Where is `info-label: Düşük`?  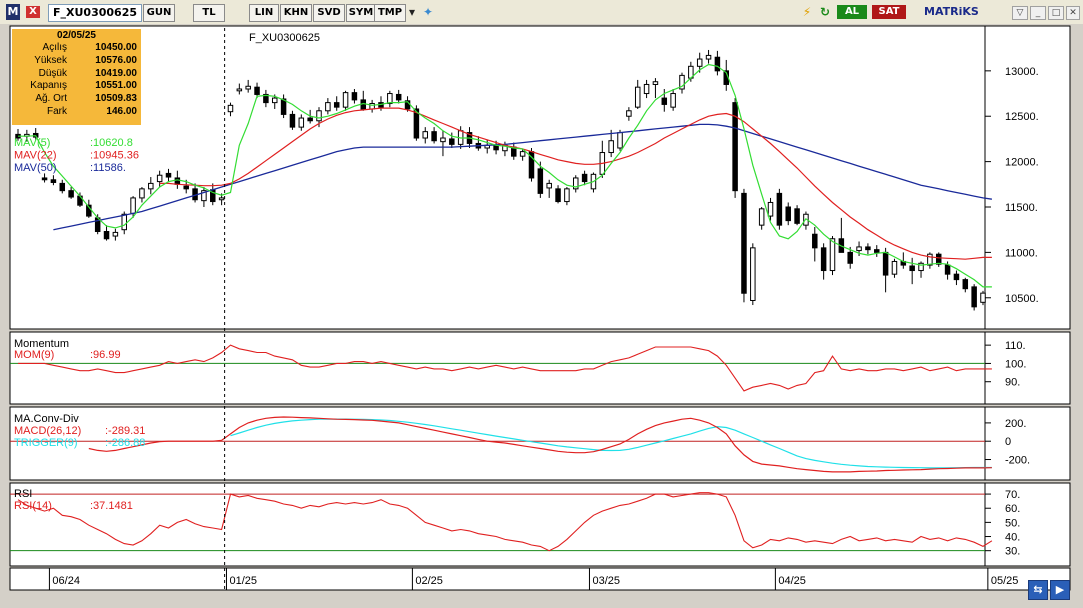 info-label: Düşük is located at coordinates (52, 73).